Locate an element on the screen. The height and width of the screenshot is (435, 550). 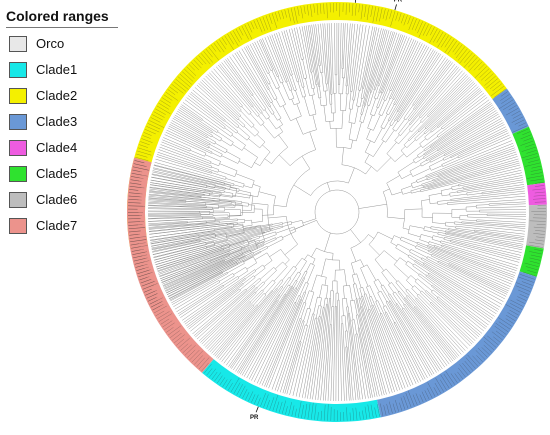
clade-range-clade4 is located at coordinates (537, 194).